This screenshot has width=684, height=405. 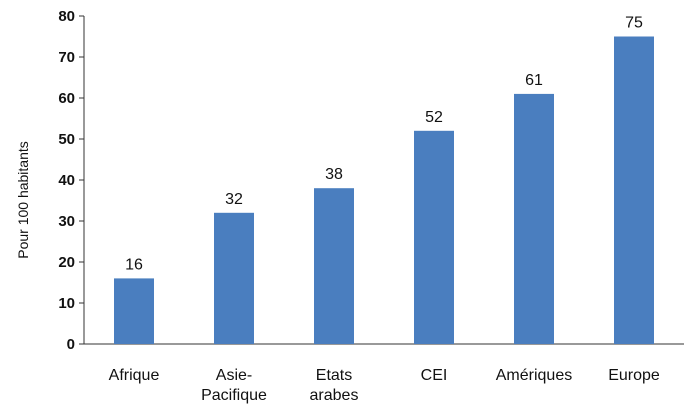 What do you see at coordinates (234, 395) in the screenshot?
I see `x-tick-label: Pacifique` at bounding box center [234, 395].